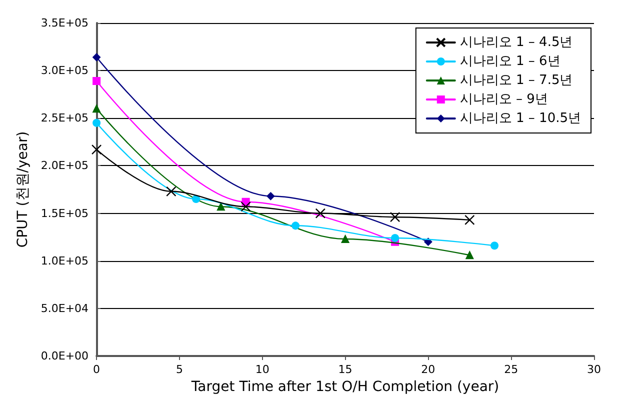 The width and height of the screenshot is (621, 412). Describe the element at coordinates (428, 369) in the screenshot. I see `x-tick-label: 20` at that location.